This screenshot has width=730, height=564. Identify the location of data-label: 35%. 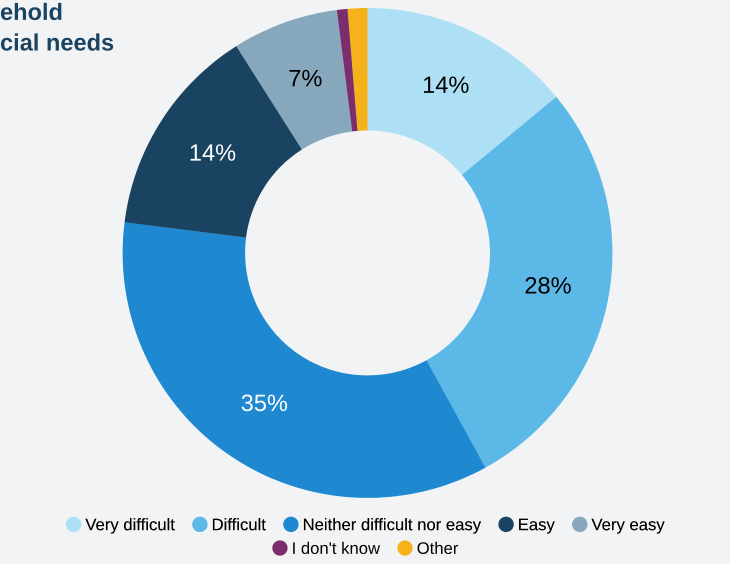
(265, 403).